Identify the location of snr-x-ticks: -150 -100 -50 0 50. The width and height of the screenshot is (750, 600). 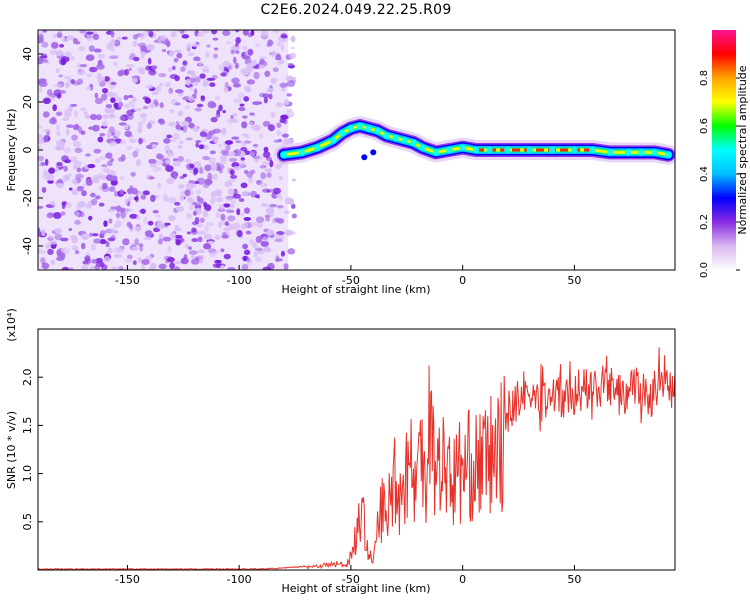
(348, 575).